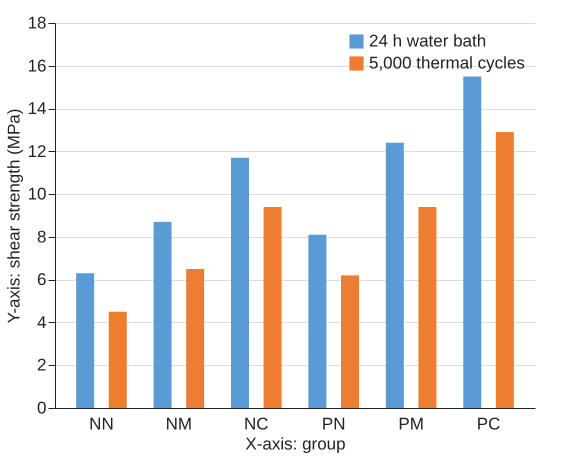  Describe the element at coordinates (37, 108) in the screenshot. I see `y-tick-label: 14` at that location.